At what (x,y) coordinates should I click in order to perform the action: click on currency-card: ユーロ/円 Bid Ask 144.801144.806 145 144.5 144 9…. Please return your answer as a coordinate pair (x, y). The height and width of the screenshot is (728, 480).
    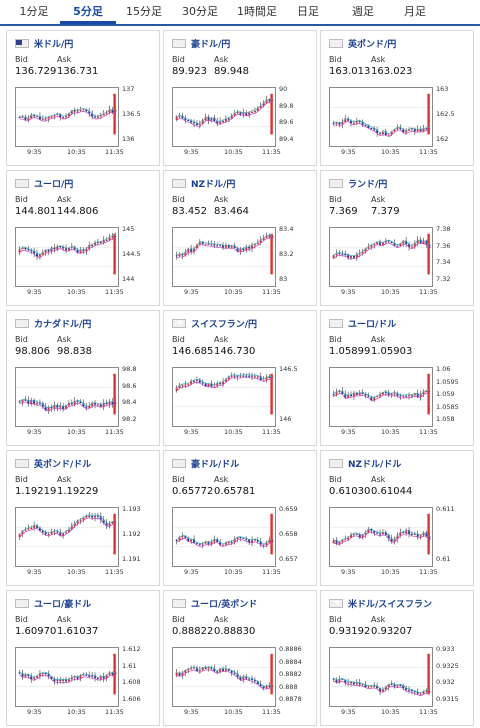
    Looking at the image, I should click on (83, 238).